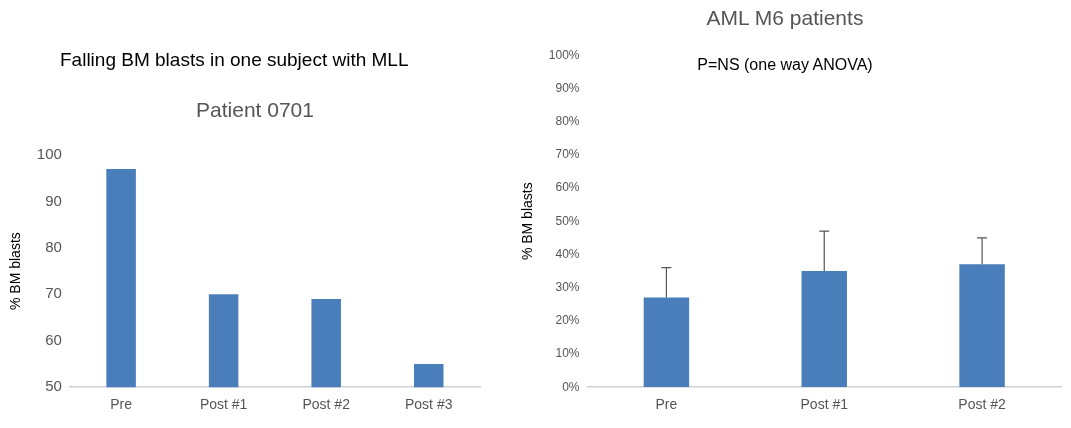  I want to click on y-tick-label: 70, so click(53, 293).